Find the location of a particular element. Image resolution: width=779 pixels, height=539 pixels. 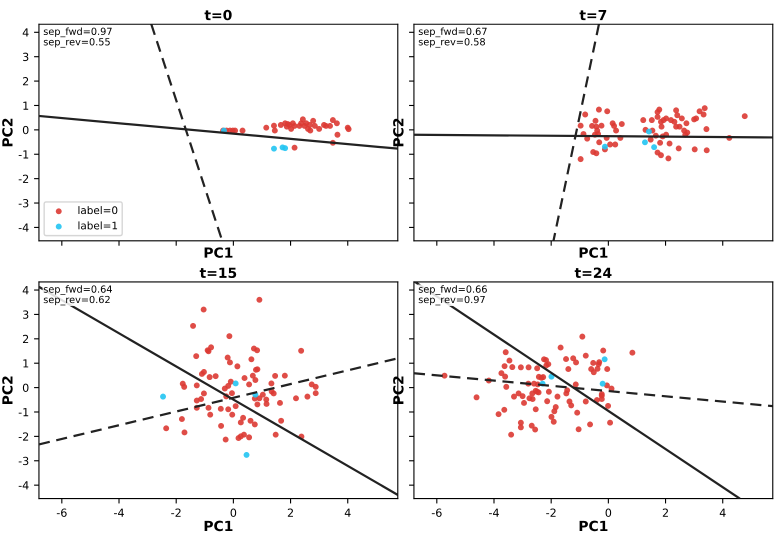

annotation: sep_fwd=0.66 sep_rev=0.97 is located at coordinates (452, 295).